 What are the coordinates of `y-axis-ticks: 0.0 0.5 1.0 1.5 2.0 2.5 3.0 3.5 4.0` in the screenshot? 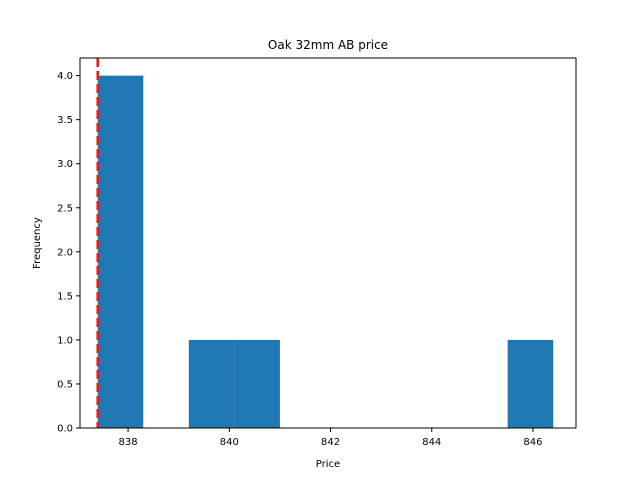 It's located at (68, 253).